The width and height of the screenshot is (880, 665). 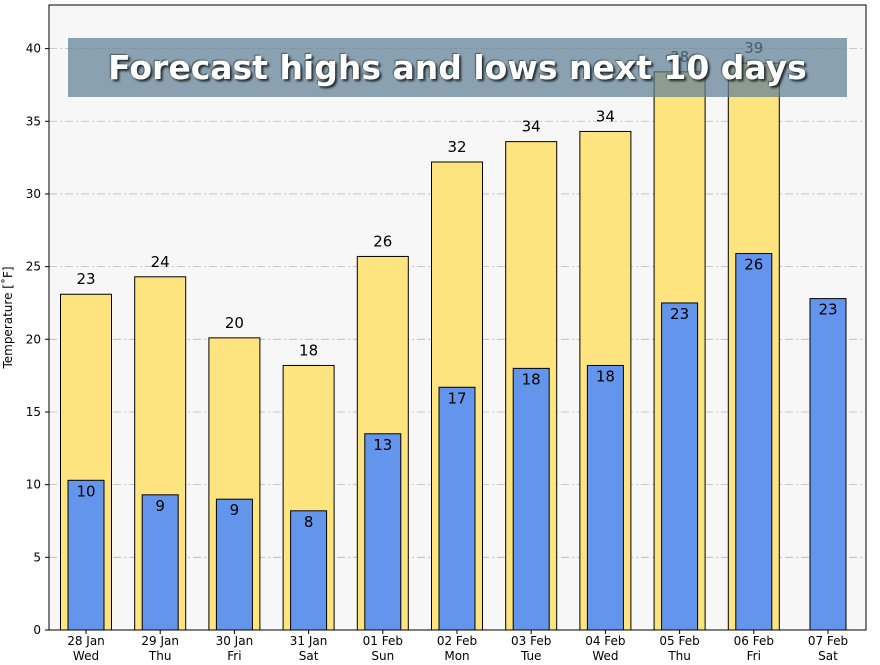 What do you see at coordinates (308, 350) in the screenshot?
I see `high-value-label: 18` at bounding box center [308, 350].